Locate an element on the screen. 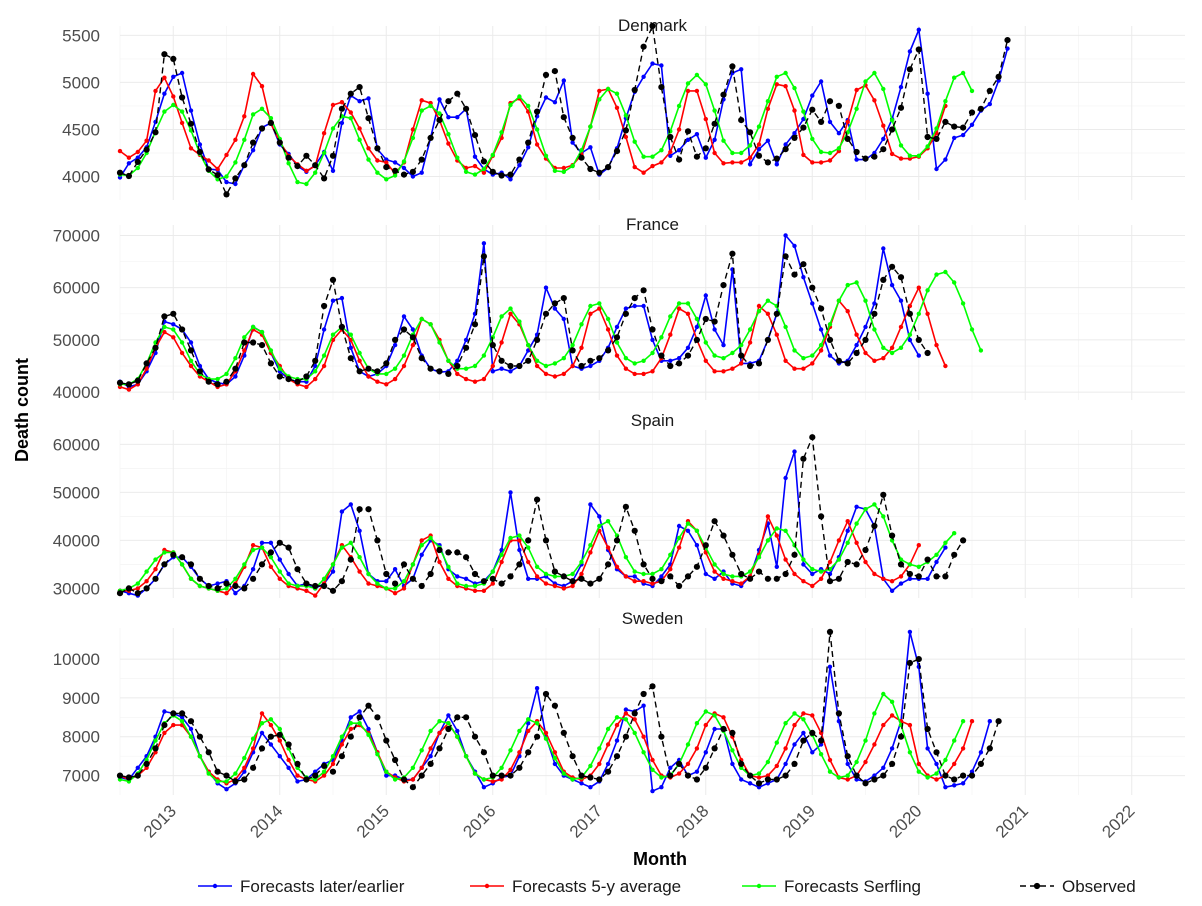 The image size is (1202, 906). series-line is located at coordinates (533, 524).